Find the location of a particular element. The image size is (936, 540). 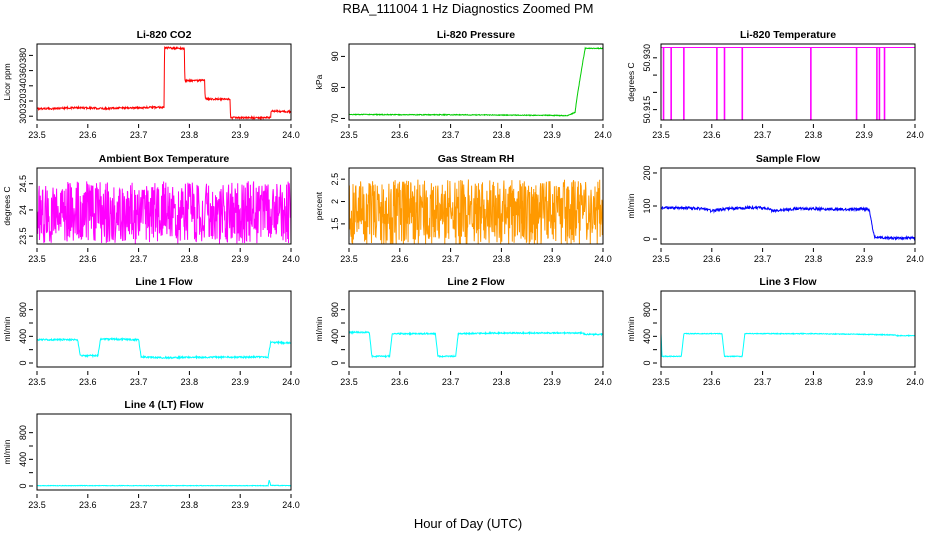

panel-title: Line 3 Flow is located at coordinates (788, 282).